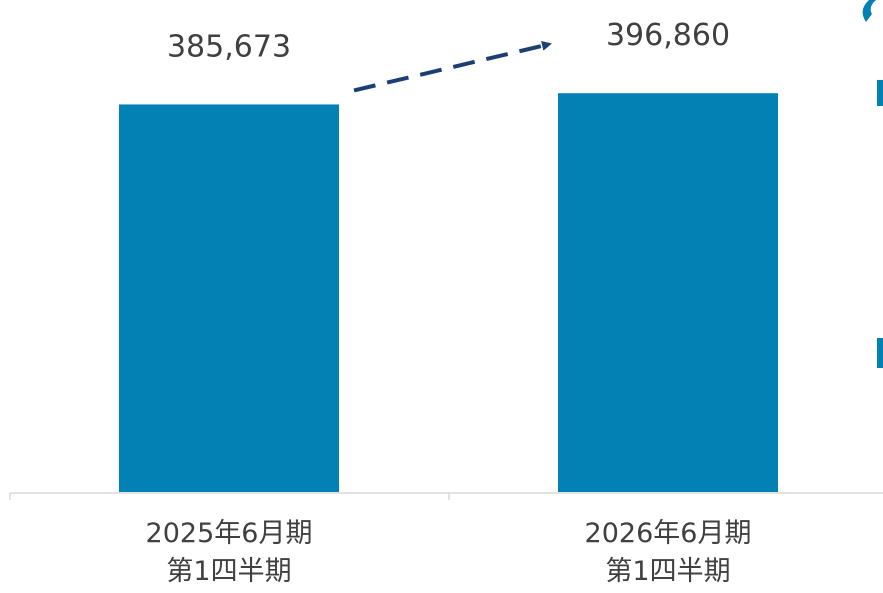 The image size is (883, 593). I want to click on category-label-2-line-2: 第1四半期, so click(667, 571).